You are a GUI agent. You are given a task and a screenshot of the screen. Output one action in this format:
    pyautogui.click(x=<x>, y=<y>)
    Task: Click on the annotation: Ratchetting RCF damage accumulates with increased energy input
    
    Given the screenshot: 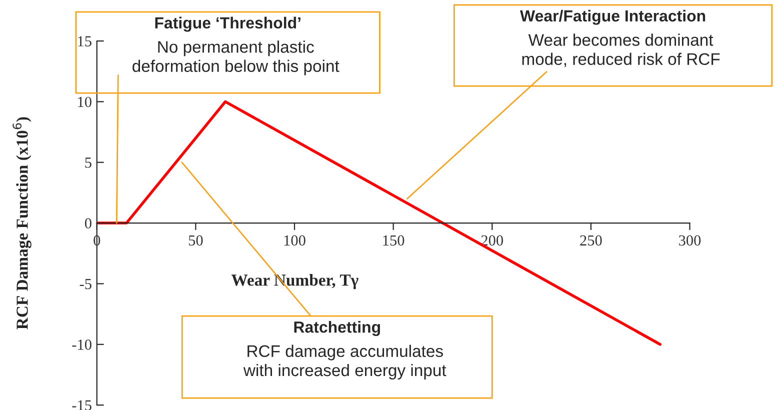 What is the action you would take?
    pyautogui.click(x=344, y=350)
    